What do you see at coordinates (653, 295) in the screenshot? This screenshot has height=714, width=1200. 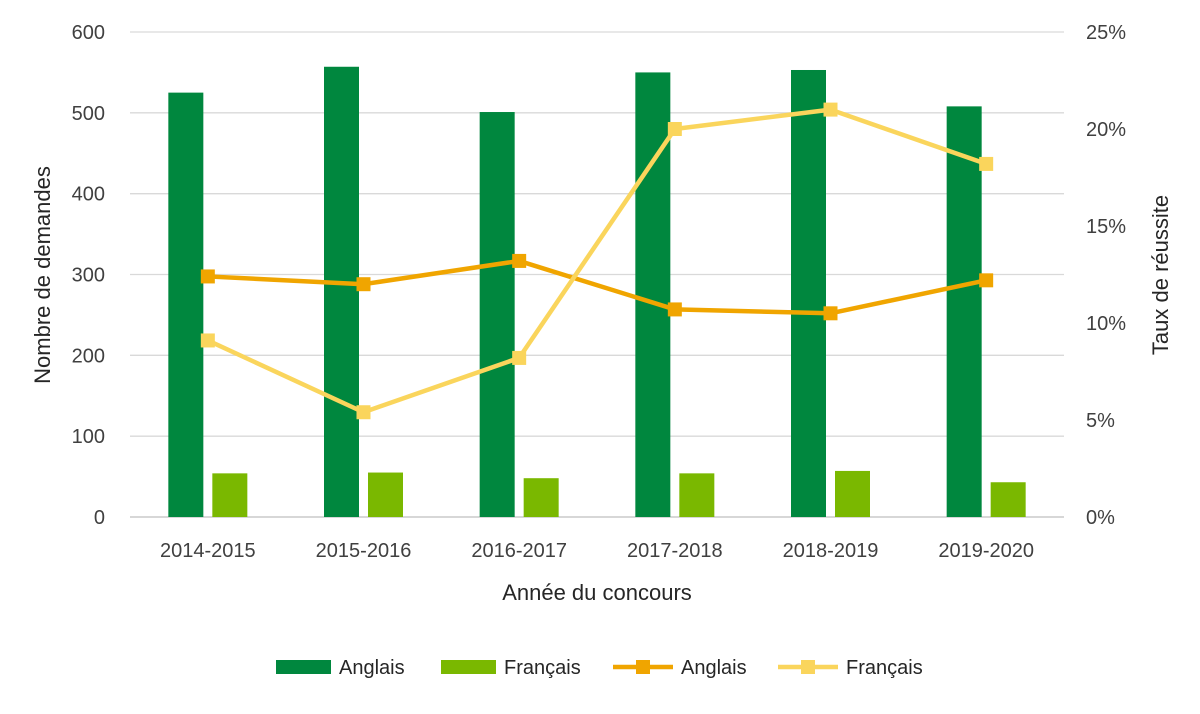 I see `bar-anglais-2017-2018` at bounding box center [653, 295].